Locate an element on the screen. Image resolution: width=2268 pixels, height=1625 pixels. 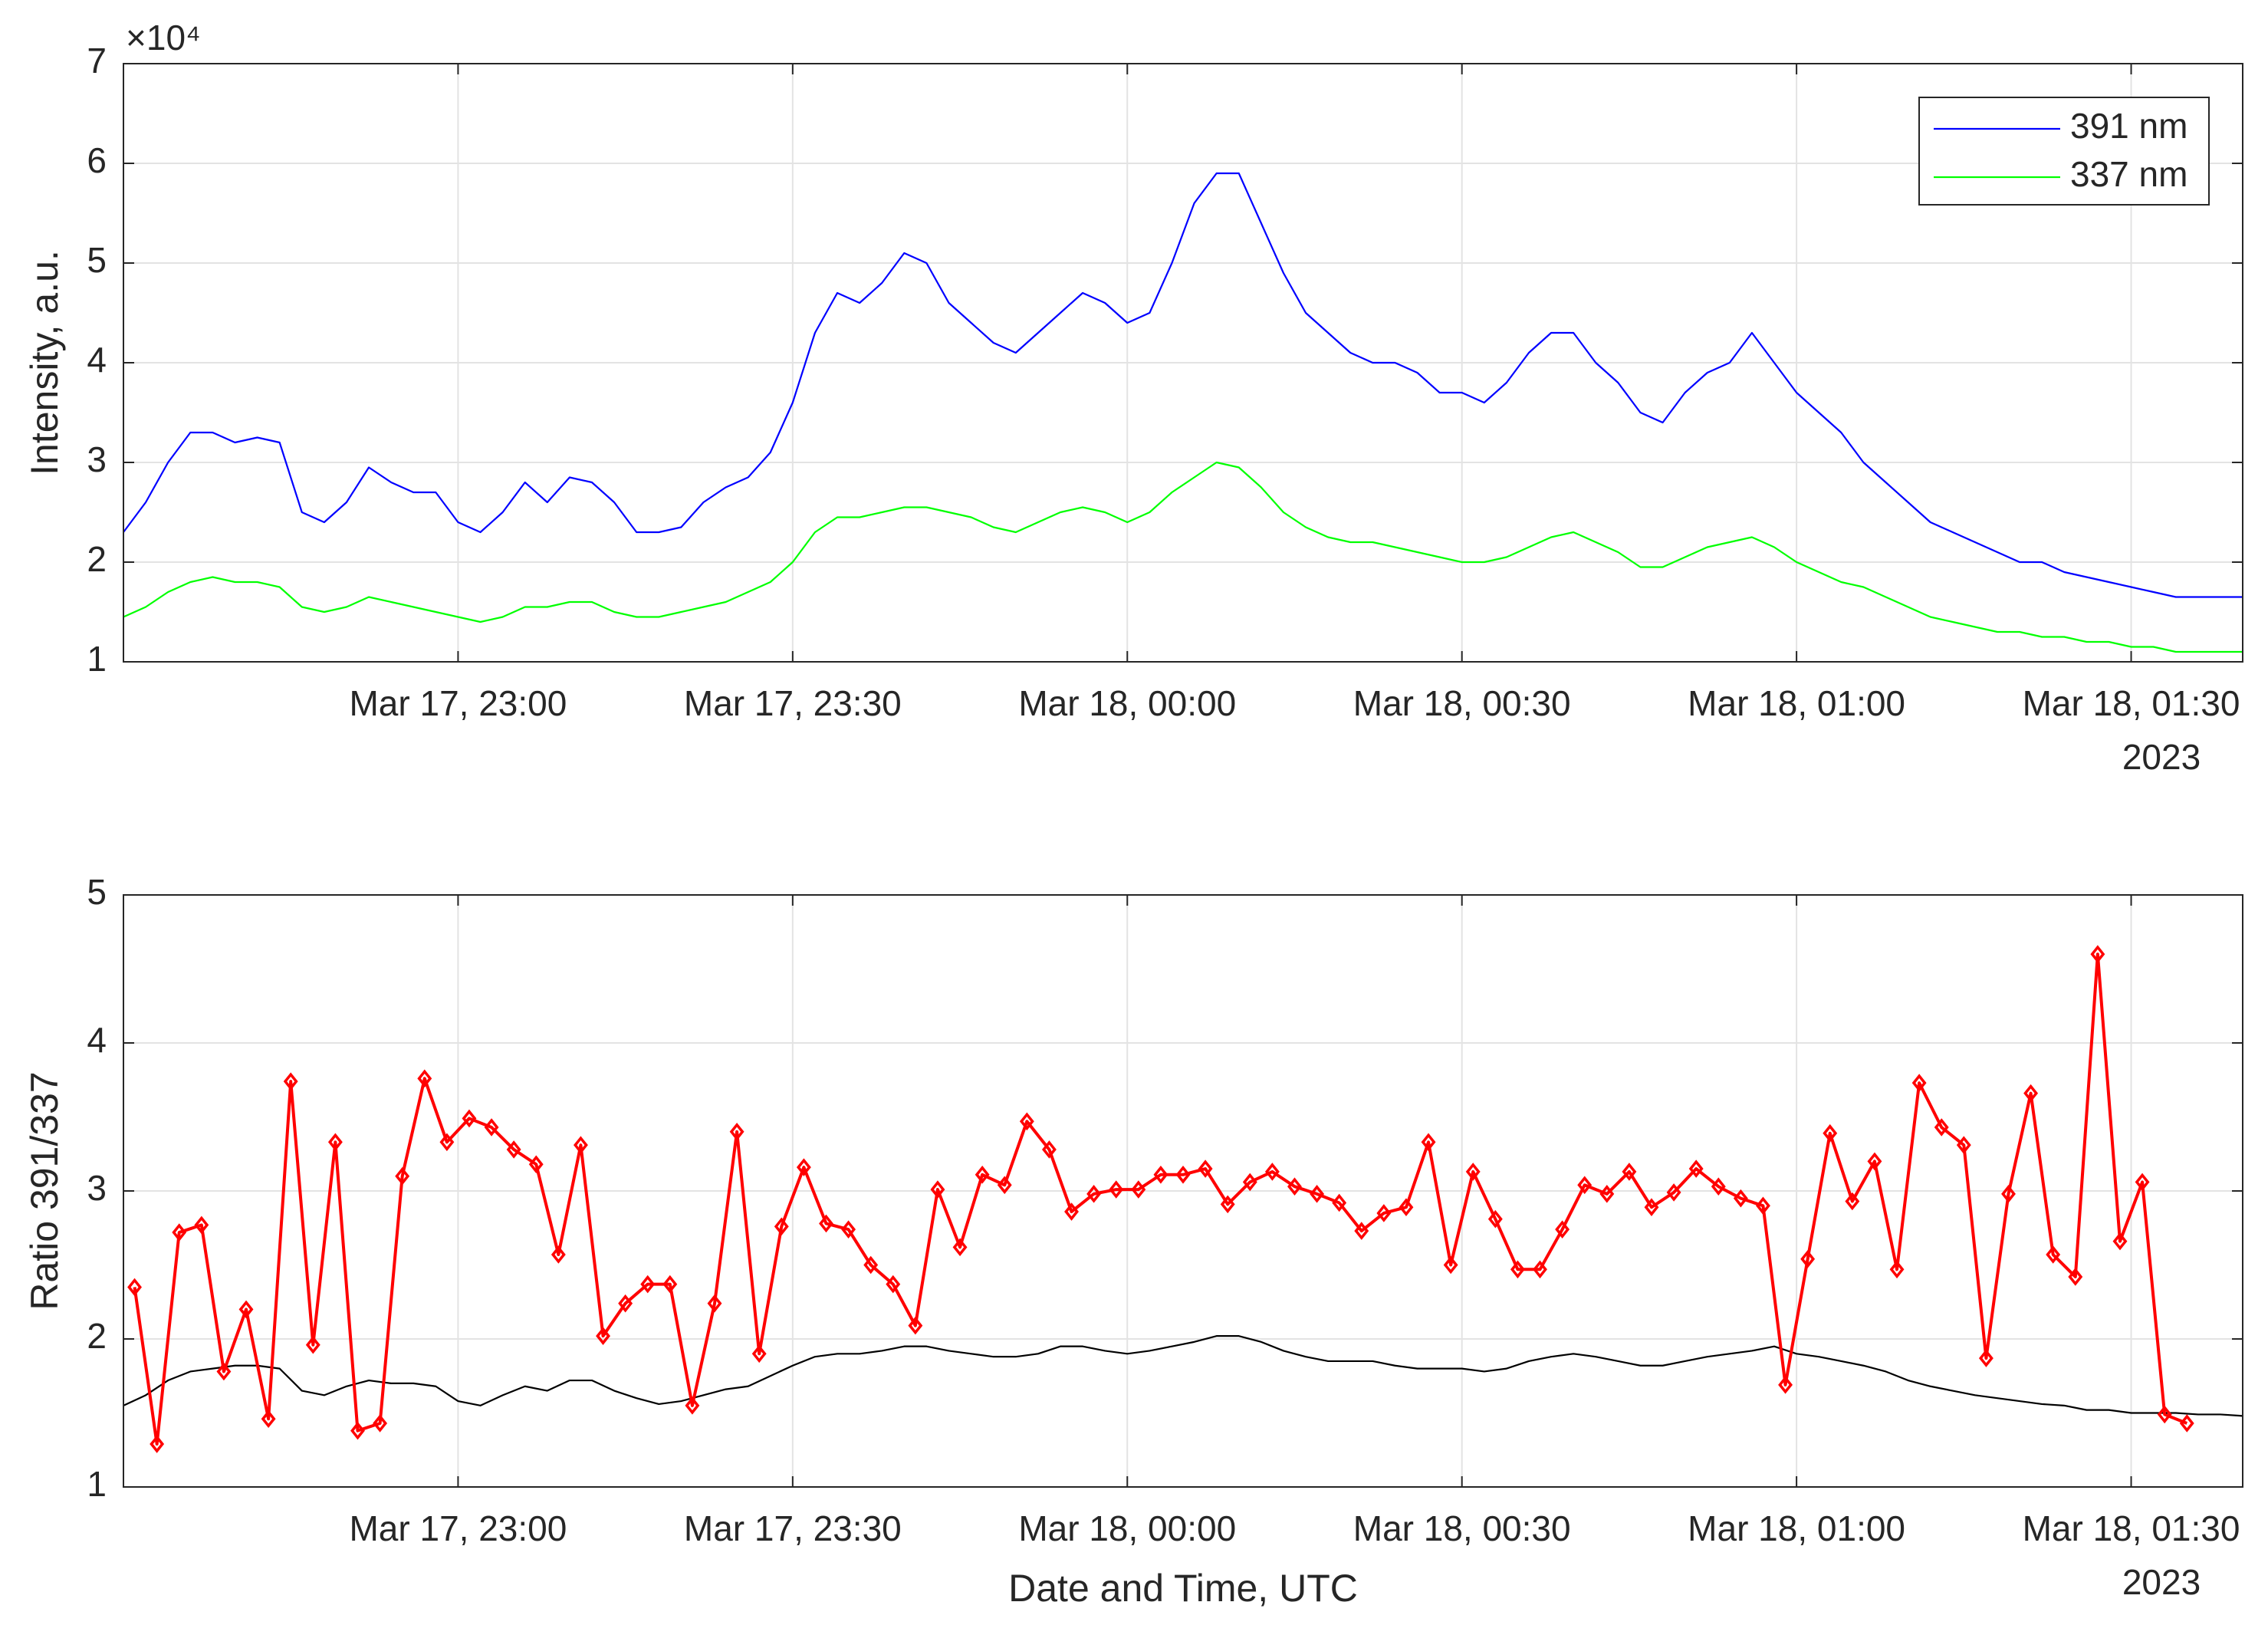
x-tick-label: Mar 18, 00:30 is located at coordinates (1462, 703).